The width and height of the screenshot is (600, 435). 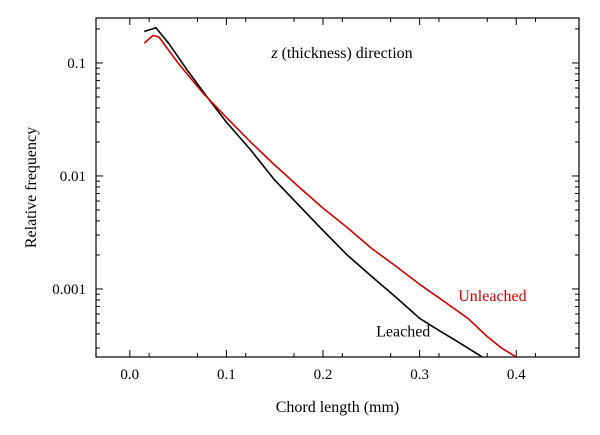 I want to click on annotation-rest: (thickness) direction, so click(x=345, y=53).